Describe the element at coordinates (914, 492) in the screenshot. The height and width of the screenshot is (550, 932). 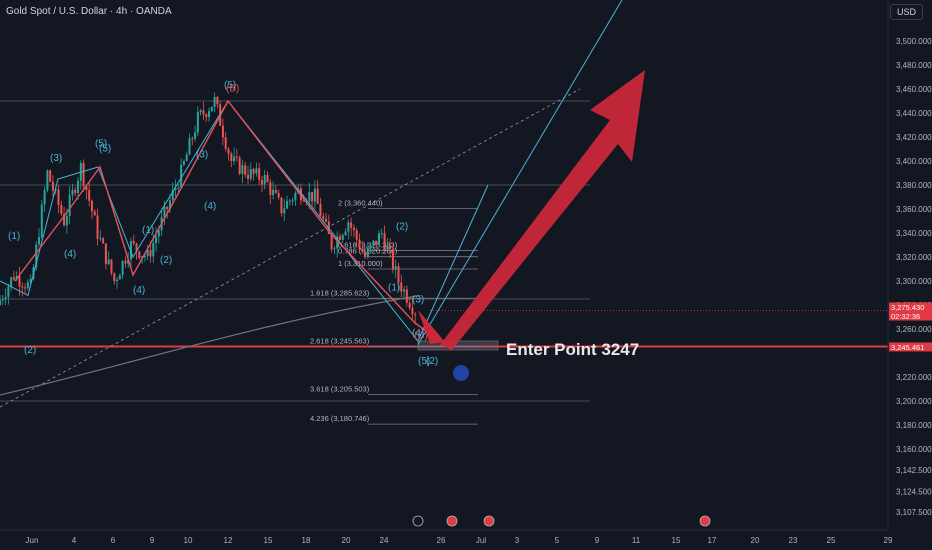
I see `price-tick-label: 3,124.500` at that location.